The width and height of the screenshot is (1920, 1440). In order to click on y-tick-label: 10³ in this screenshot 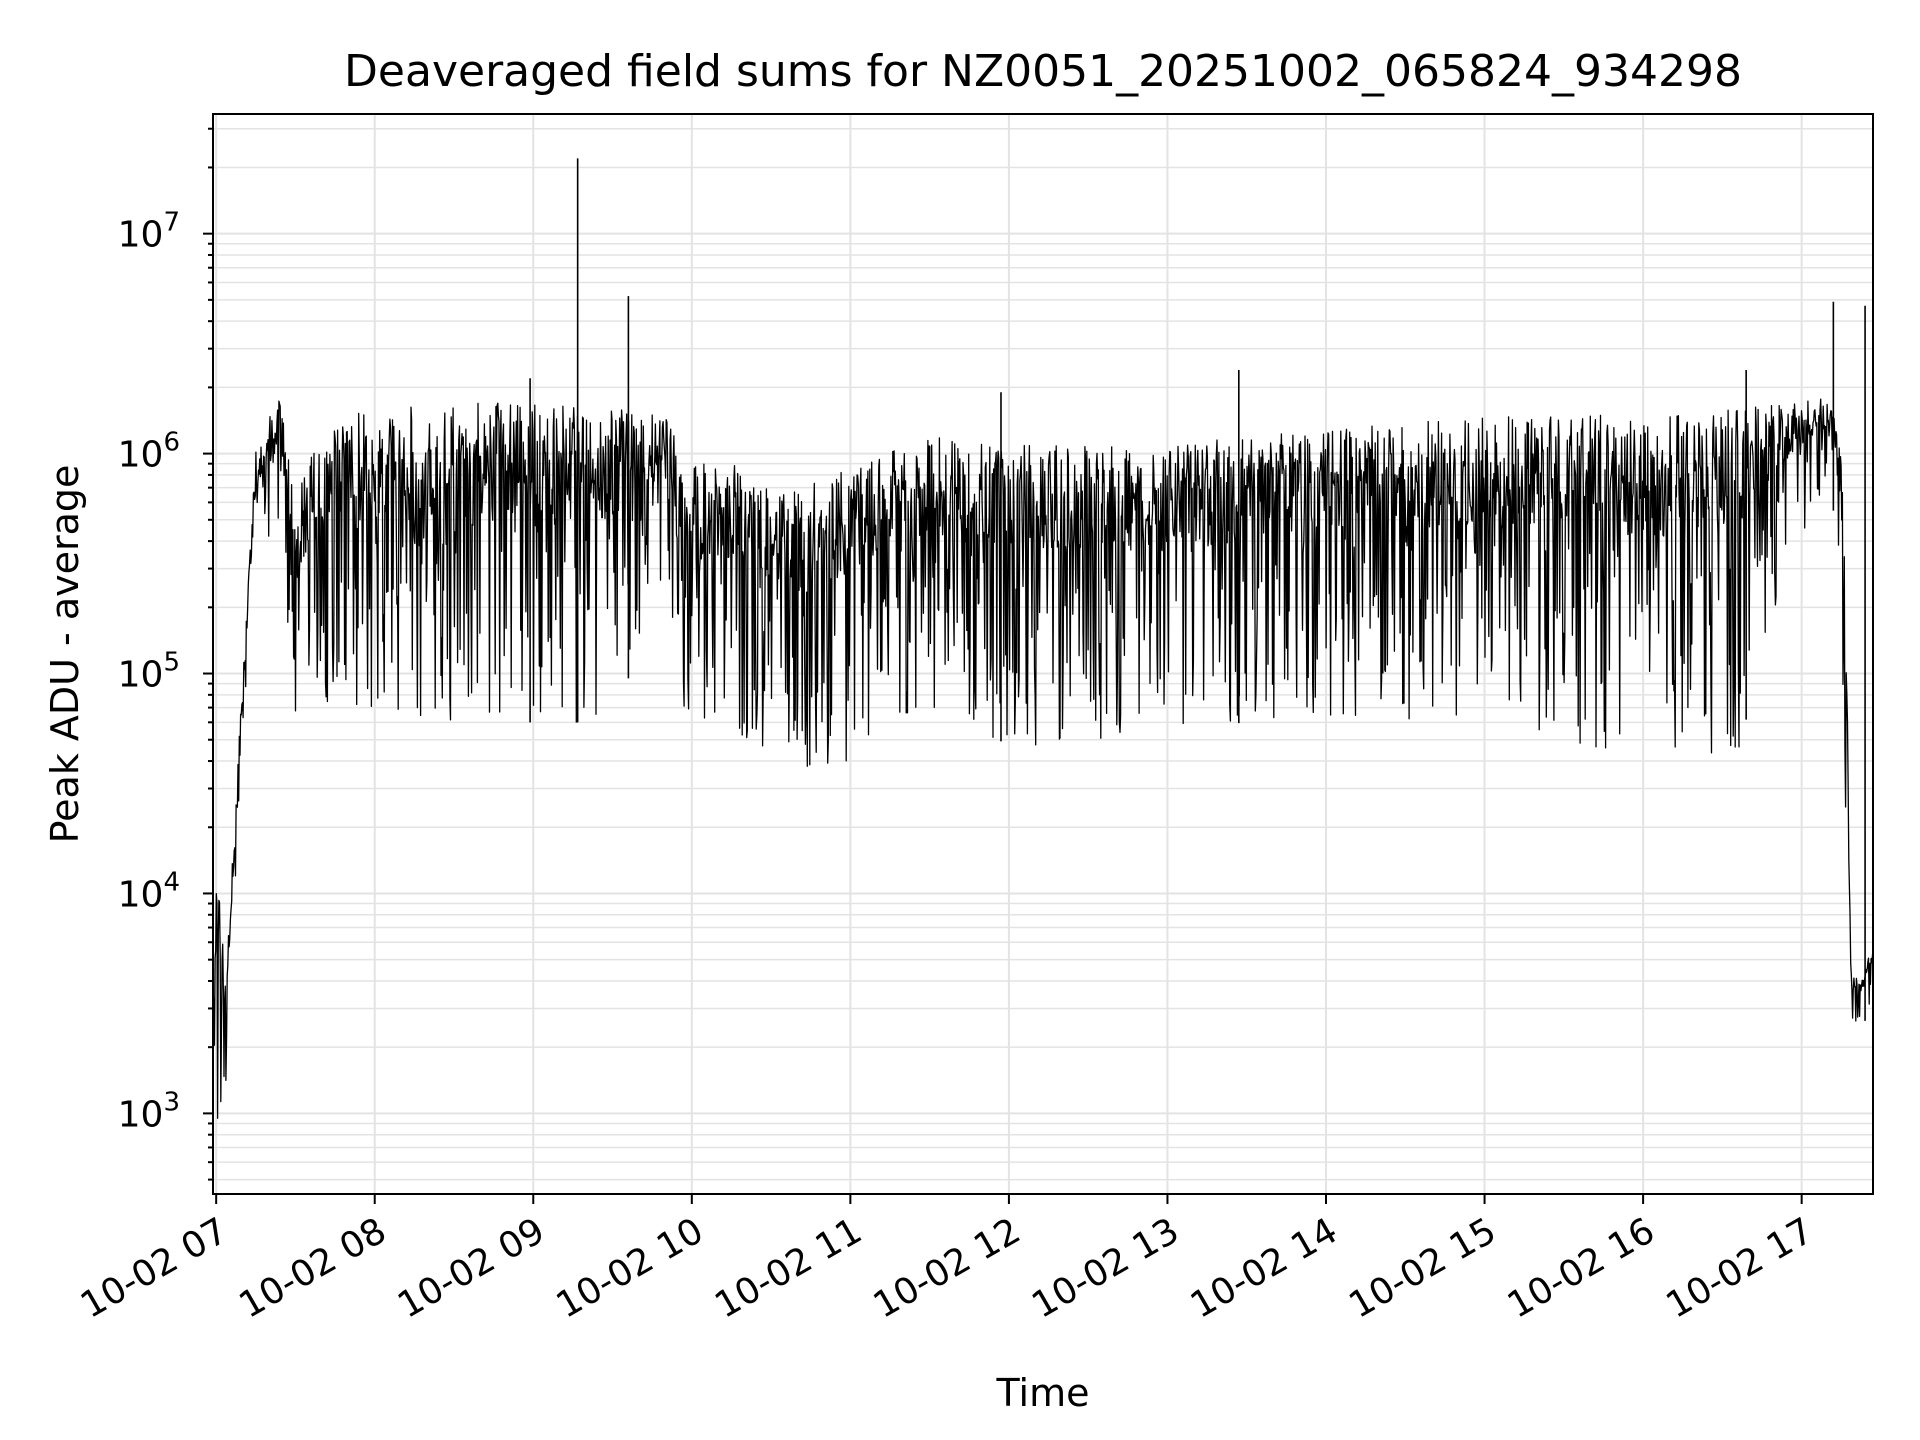, I will do `click(149, 1111)`.